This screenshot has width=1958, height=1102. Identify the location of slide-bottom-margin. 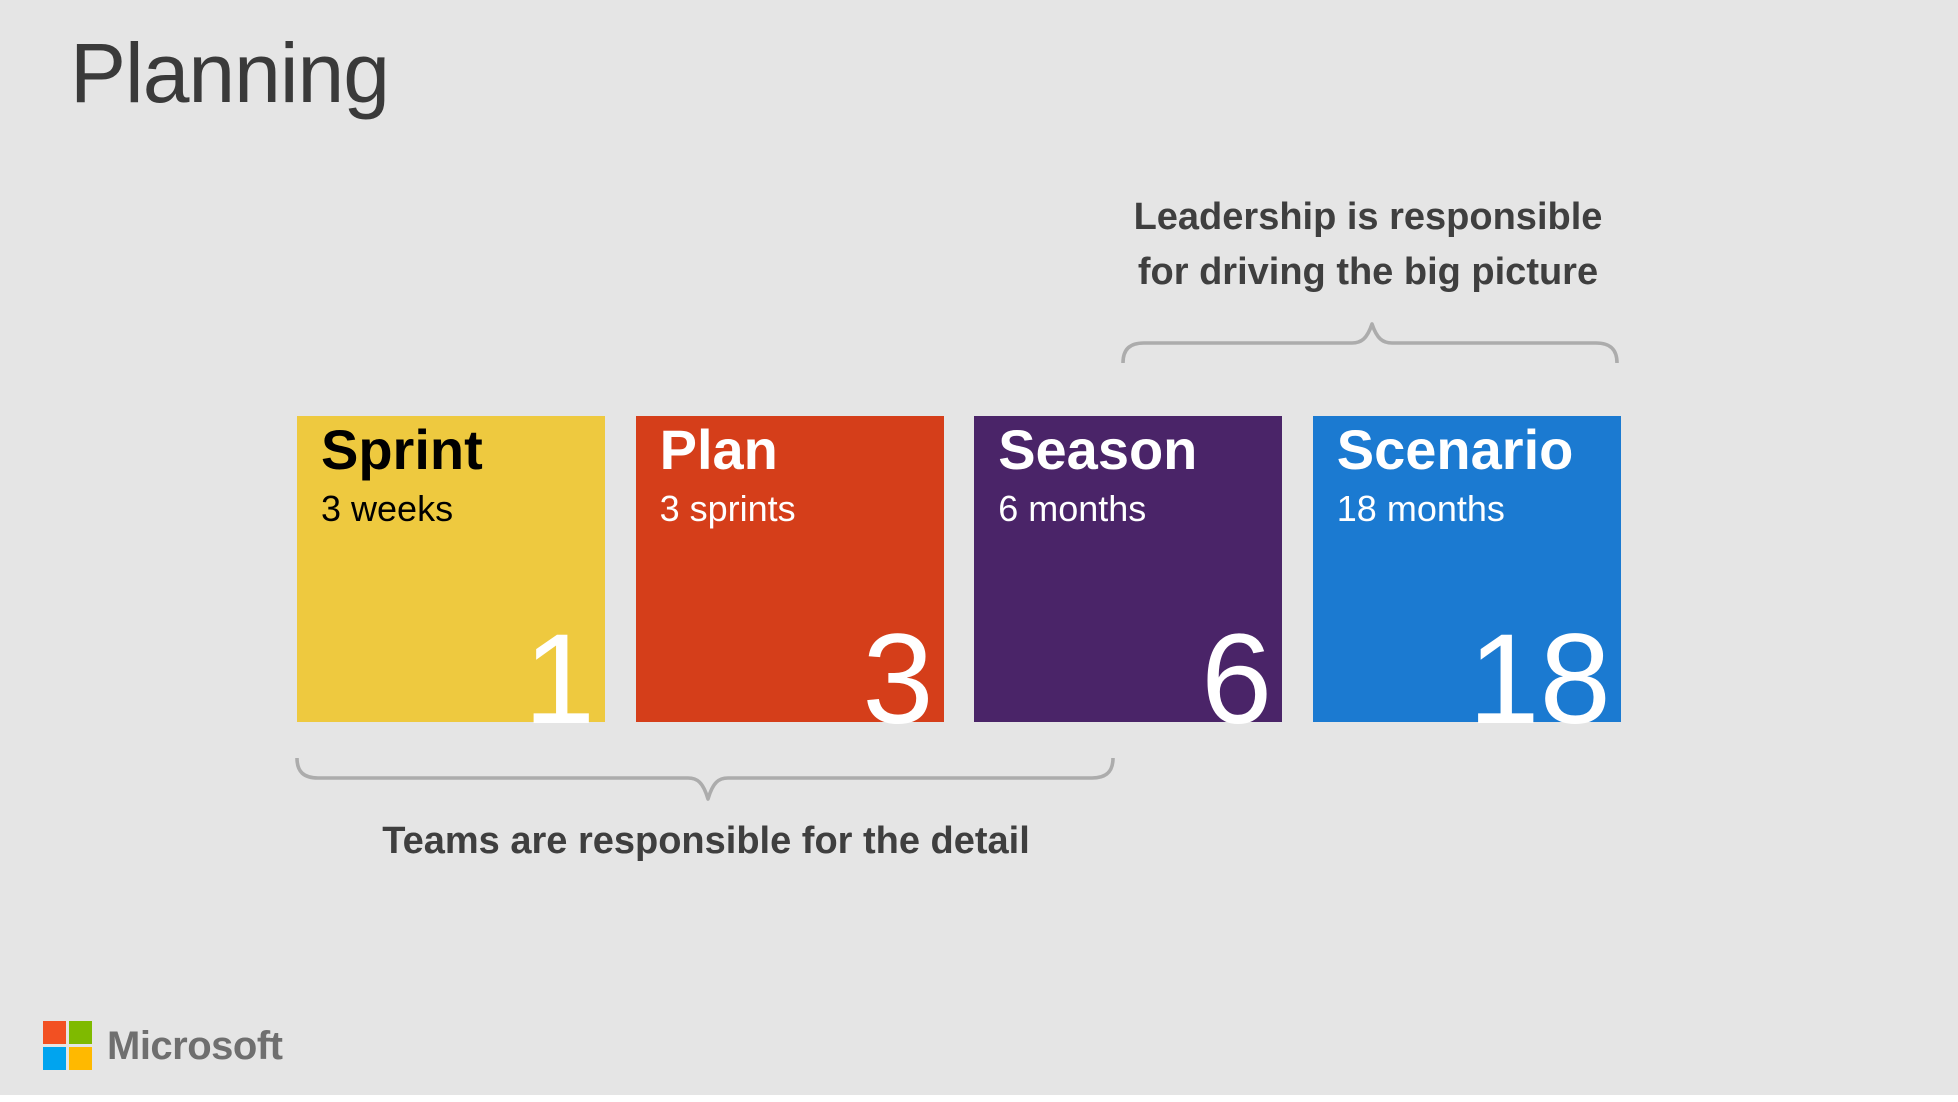
(979, 1098).